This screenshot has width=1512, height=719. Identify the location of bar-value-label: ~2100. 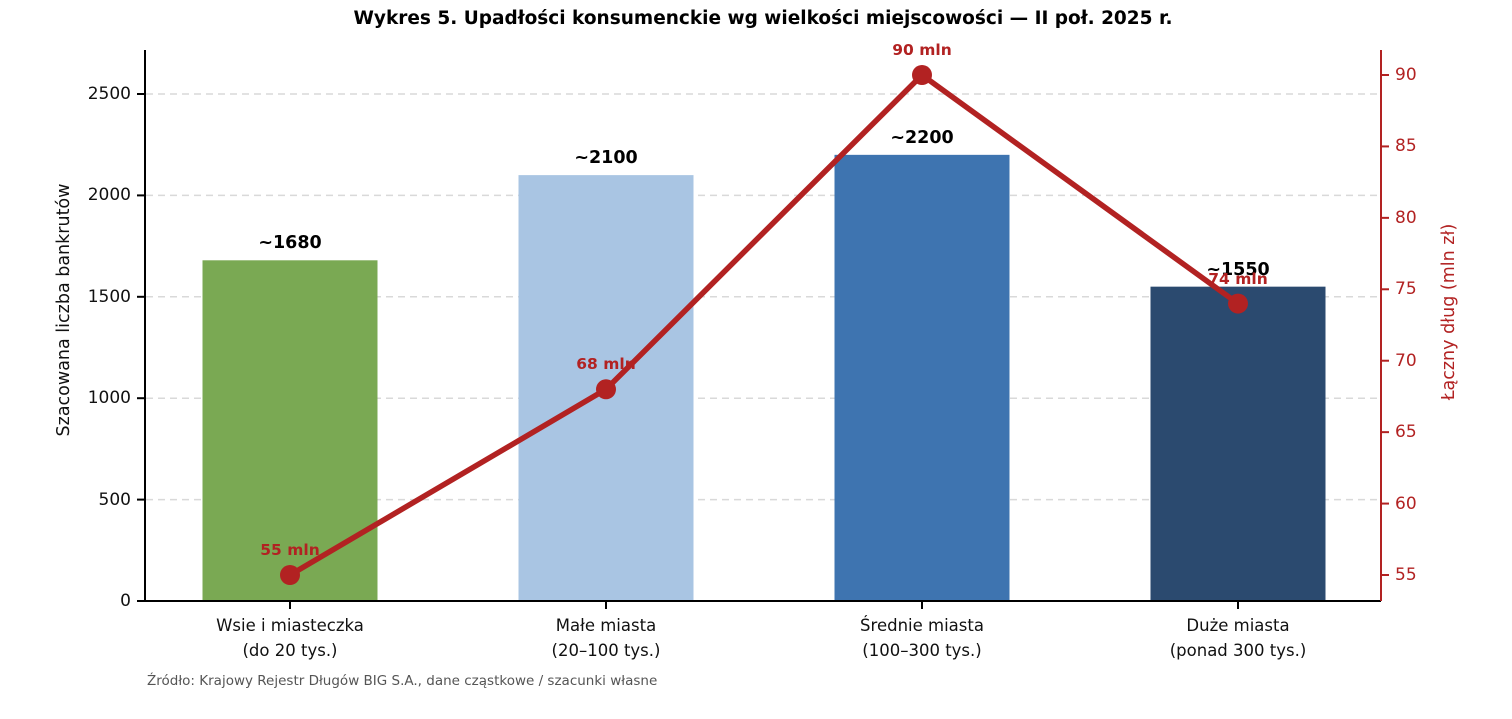
(606, 158).